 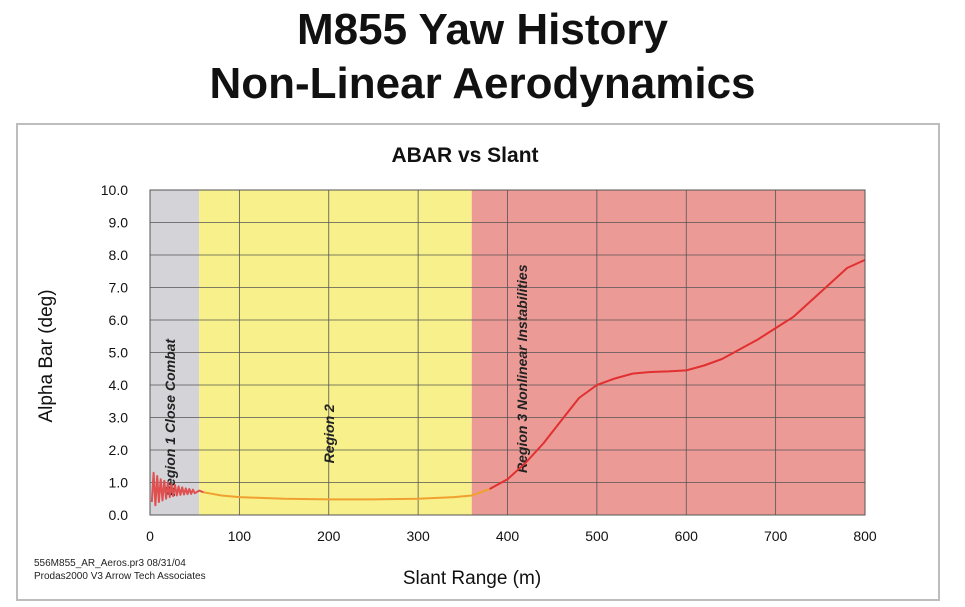 I want to click on y-tick-label: 8.0, so click(x=119, y=255).